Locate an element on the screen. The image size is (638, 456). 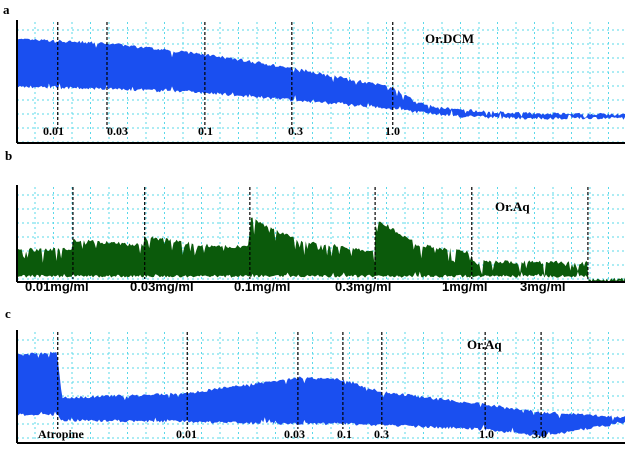
event-label: 0.01mg/ml is located at coordinates (57, 286).